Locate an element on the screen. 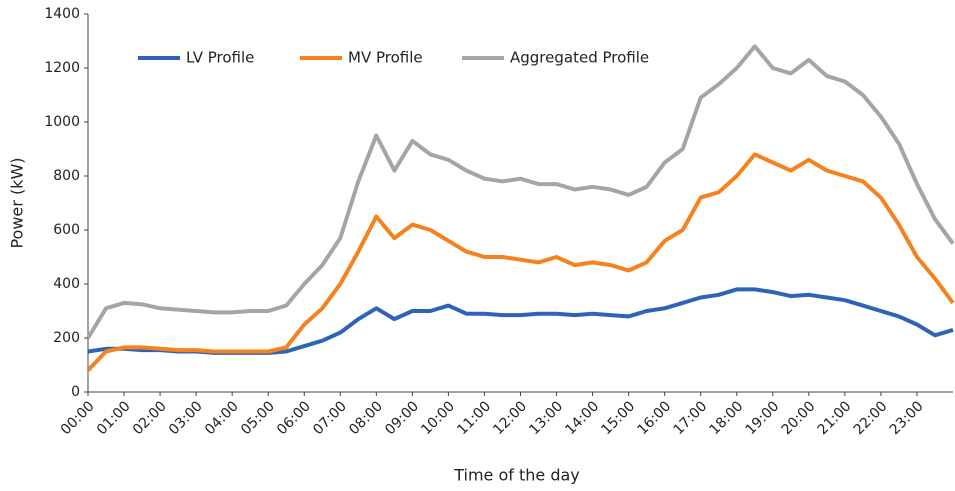 The image size is (955, 491). y-tick-label: 1200 is located at coordinates (62, 68).